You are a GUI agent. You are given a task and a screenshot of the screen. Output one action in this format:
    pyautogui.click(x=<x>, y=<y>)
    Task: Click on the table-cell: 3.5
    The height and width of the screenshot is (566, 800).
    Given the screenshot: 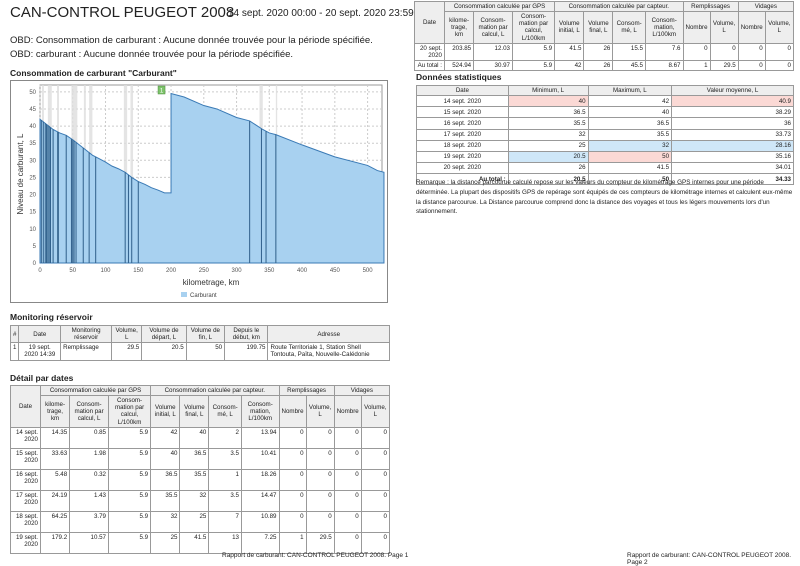 What is the action you would take?
    pyautogui.click(x=225, y=500)
    